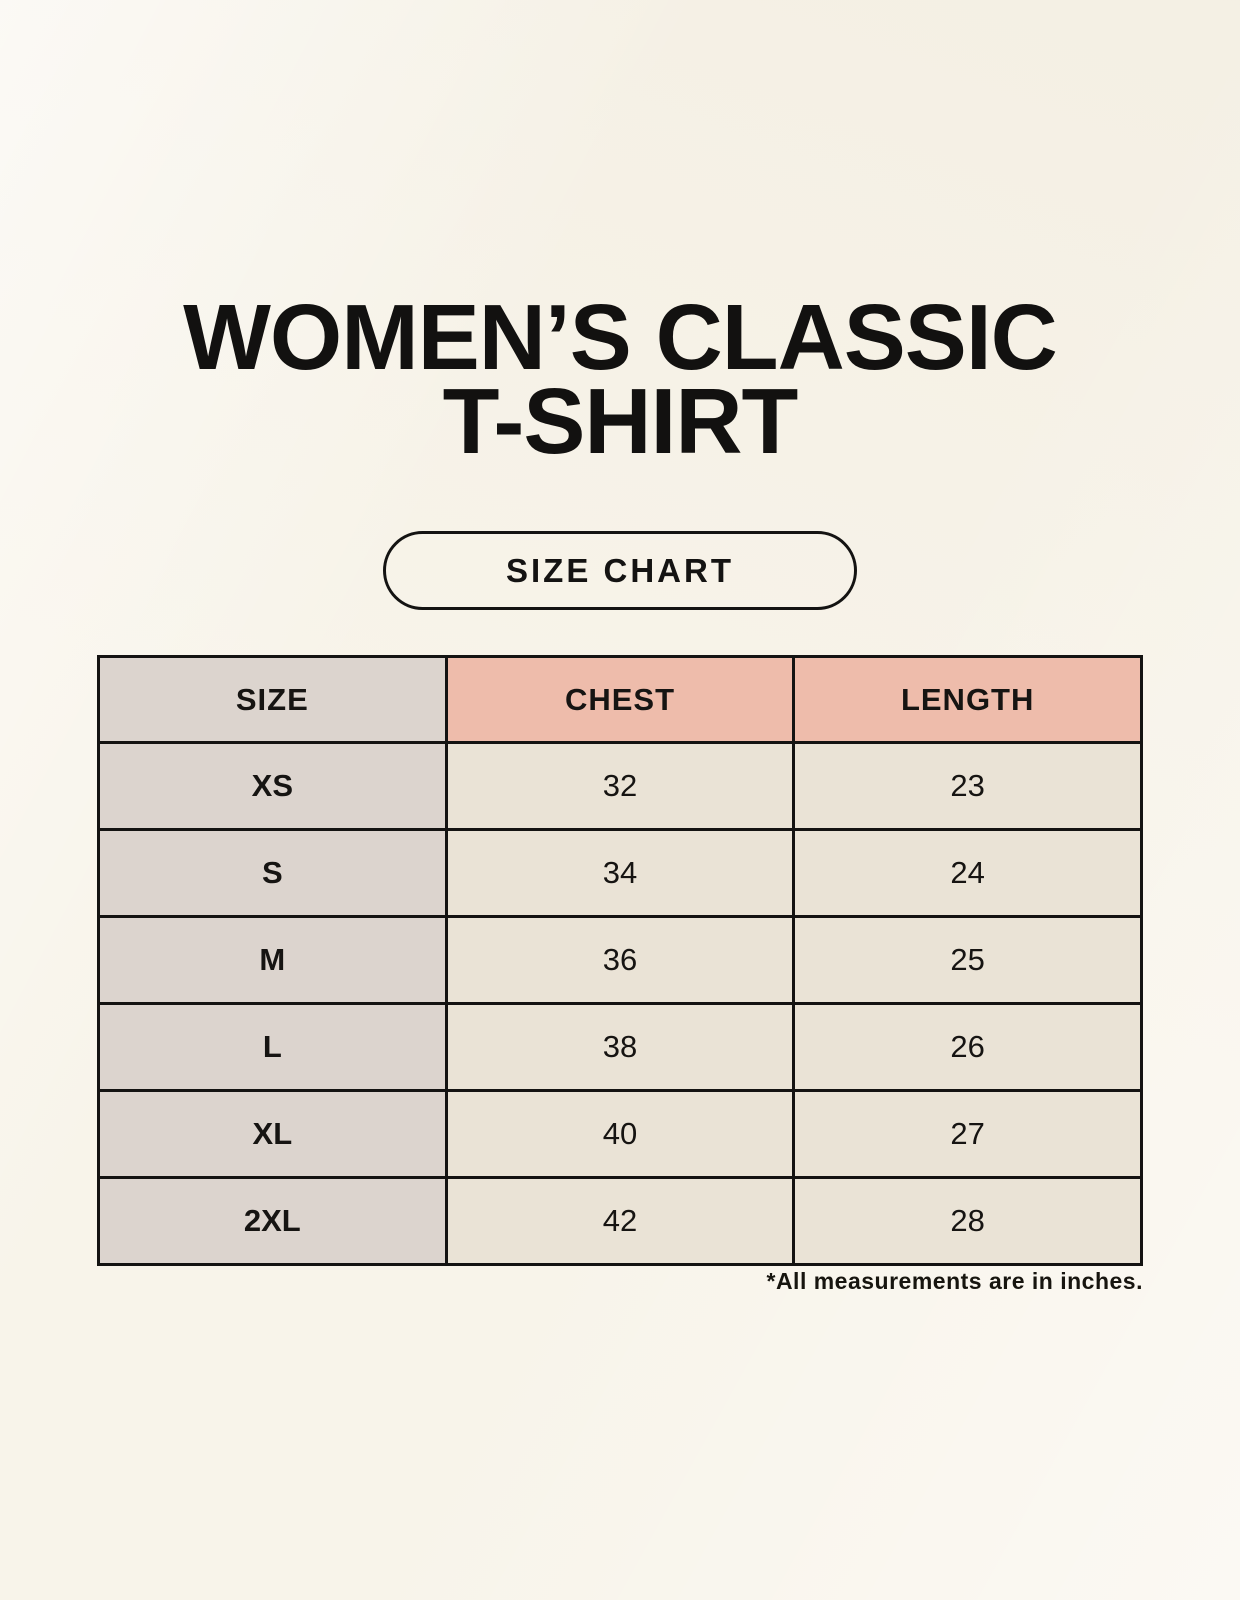 This screenshot has height=1600, width=1240. I want to click on length-value: 24, so click(967, 873).